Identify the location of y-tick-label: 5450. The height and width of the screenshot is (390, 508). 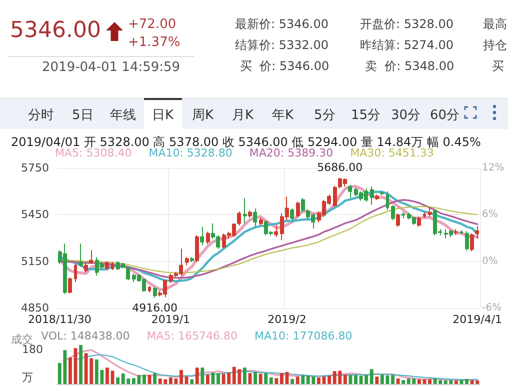
(35, 215).